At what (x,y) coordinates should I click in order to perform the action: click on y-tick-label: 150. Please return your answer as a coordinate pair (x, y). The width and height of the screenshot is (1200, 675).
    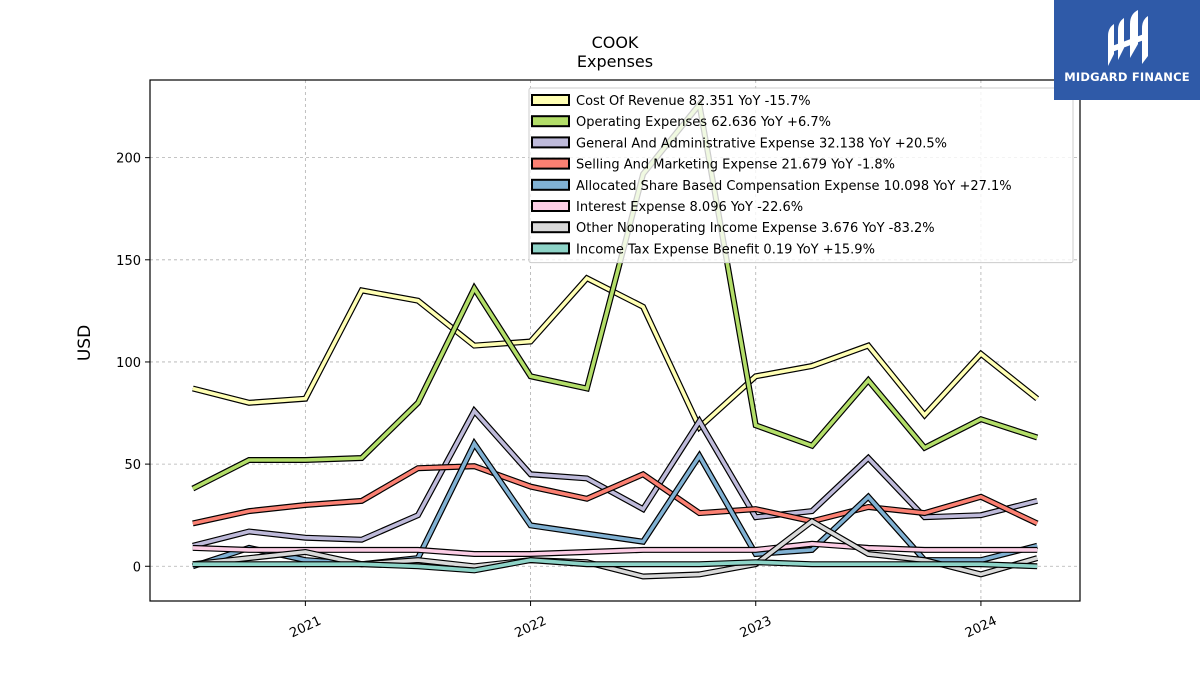
    Looking at the image, I should click on (128, 261).